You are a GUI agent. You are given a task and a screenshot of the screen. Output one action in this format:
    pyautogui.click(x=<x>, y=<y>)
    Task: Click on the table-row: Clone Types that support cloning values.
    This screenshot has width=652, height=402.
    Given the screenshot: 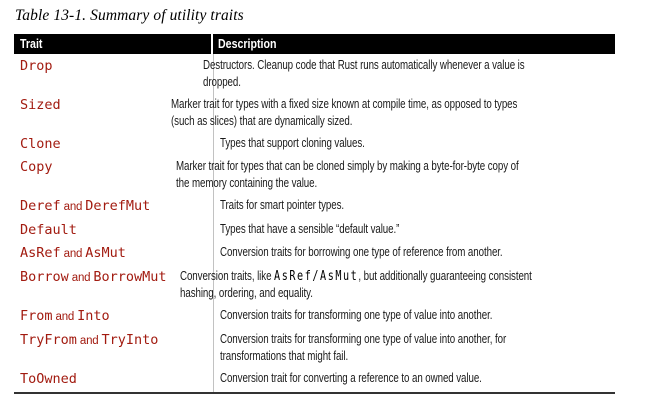 What is the action you would take?
    pyautogui.click(x=314, y=143)
    